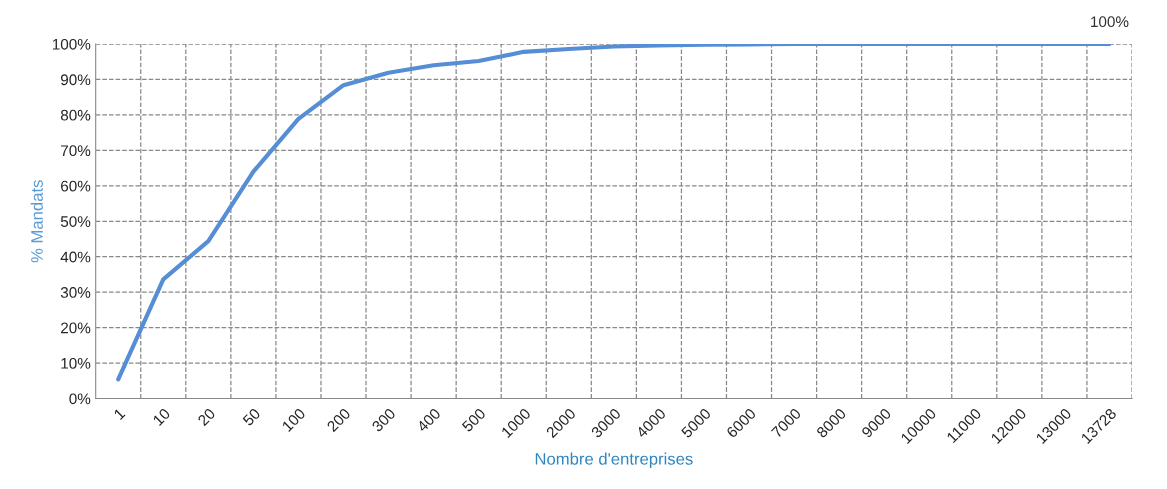 This screenshot has height=489, width=1167. I want to click on y-tick-label: 10%, so click(76, 363).